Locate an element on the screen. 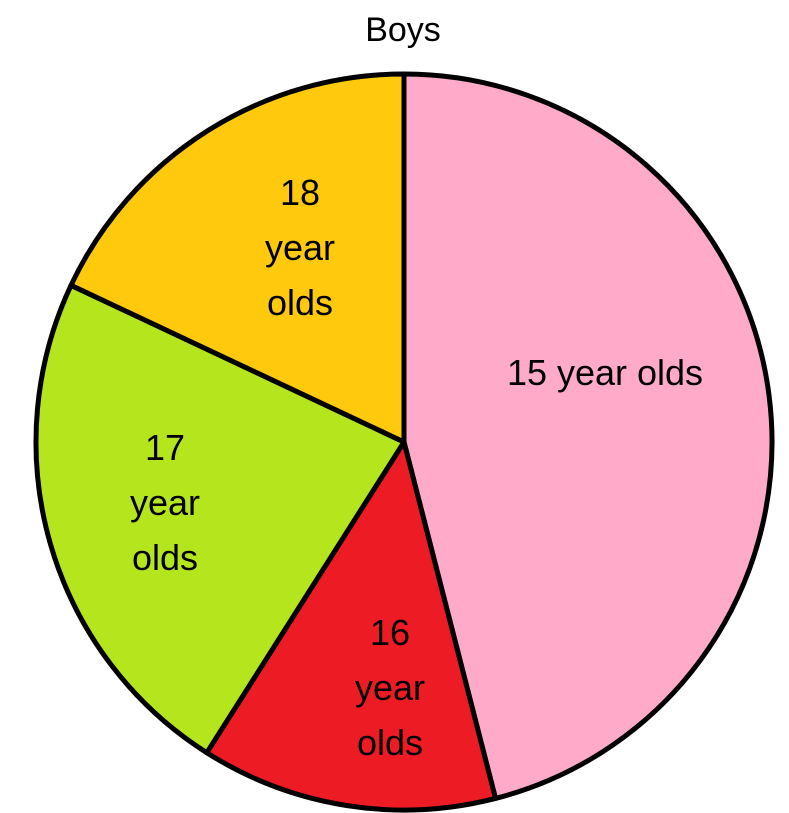  slice-label: 17 year olds is located at coordinates (165, 502).